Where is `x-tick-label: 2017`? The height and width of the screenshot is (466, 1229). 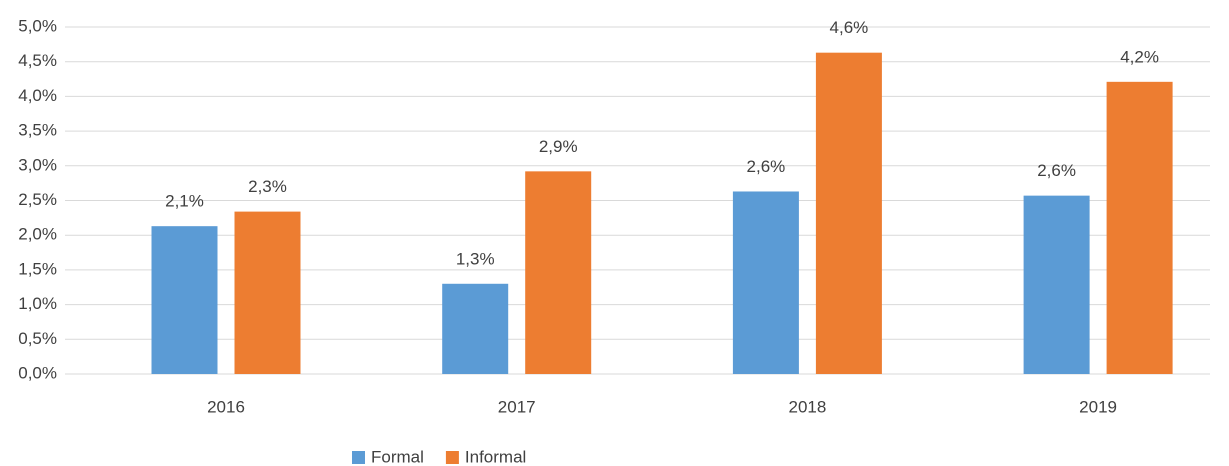 x-tick-label: 2017 is located at coordinates (517, 406).